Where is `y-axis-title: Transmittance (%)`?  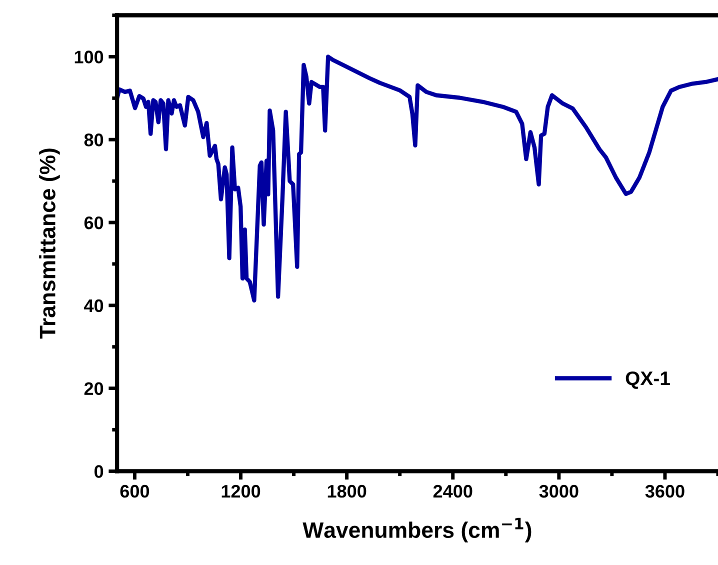
y-axis-title: Transmittance (%) is located at coordinates (49, 243).